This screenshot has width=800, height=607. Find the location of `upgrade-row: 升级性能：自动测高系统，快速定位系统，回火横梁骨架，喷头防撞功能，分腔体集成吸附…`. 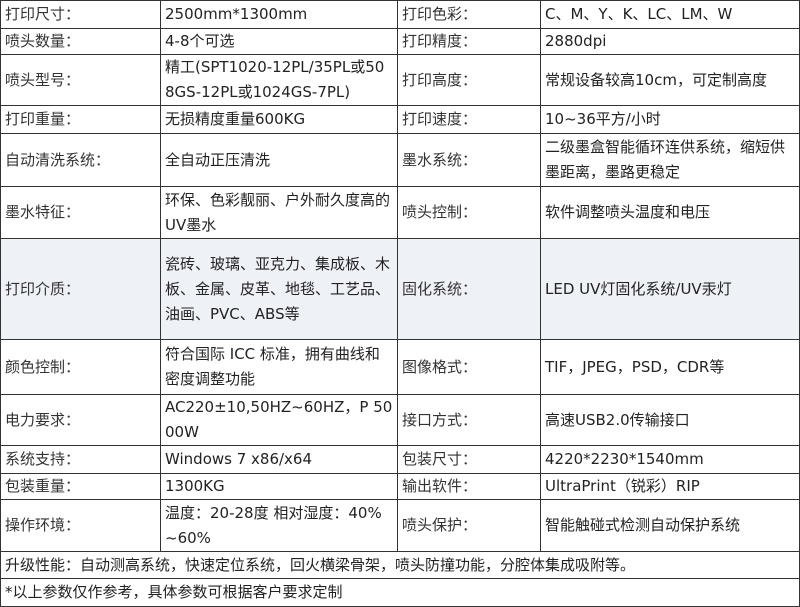

upgrade-row: 升级性能：自动测高系统，快速定位系统，回火横梁骨架，喷头防撞功能，分腔体集成吸附… is located at coordinates (400, 565).